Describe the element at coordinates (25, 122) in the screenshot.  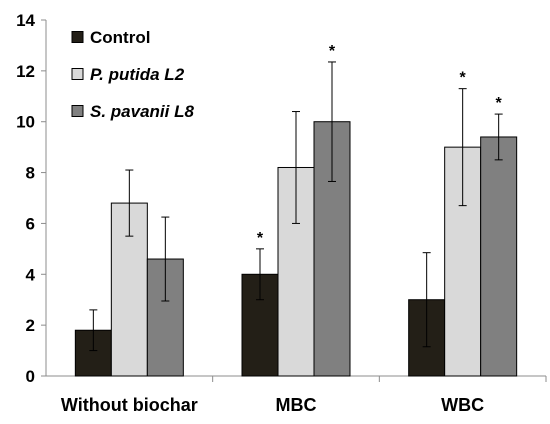
I see `y-tick-label: 10` at that location.